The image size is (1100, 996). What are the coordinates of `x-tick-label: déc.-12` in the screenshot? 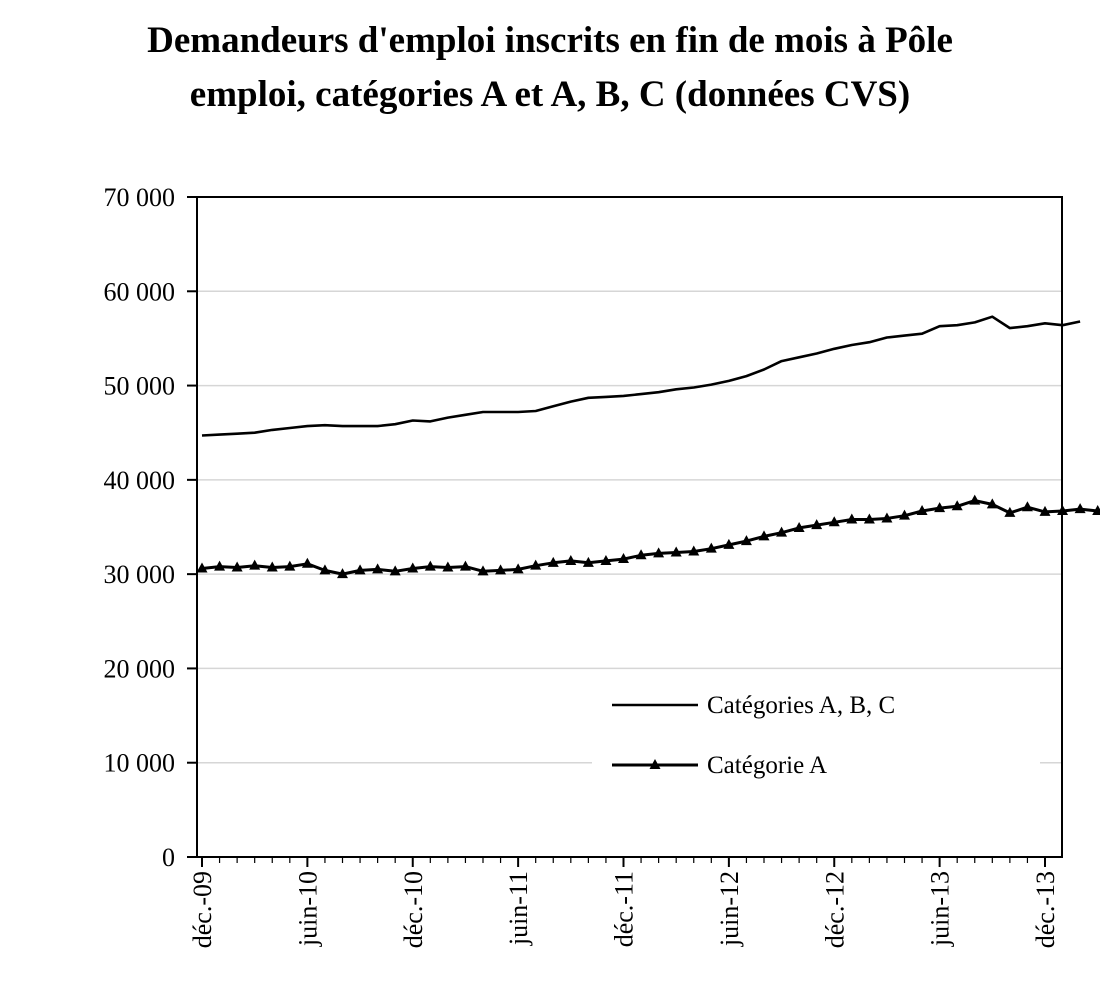 It's located at (834, 909).